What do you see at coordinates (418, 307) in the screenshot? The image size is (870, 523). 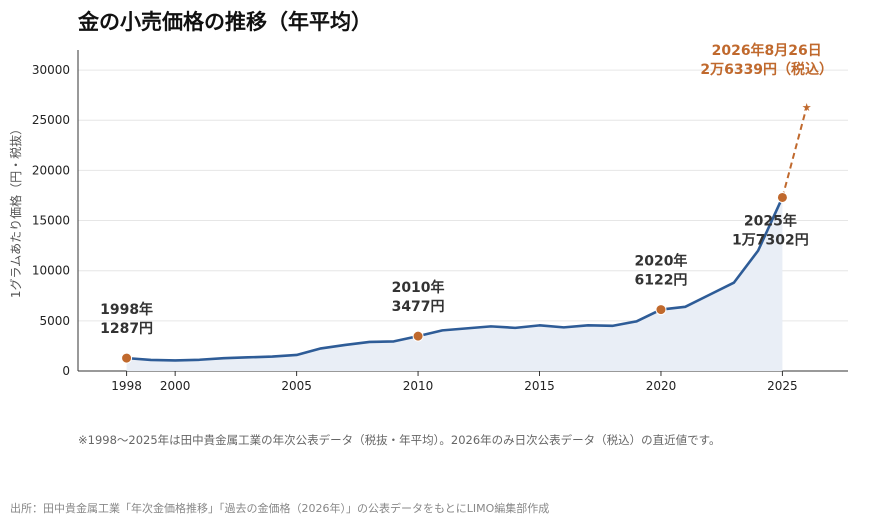 I see `data-label-line: 3477円` at bounding box center [418, 307].